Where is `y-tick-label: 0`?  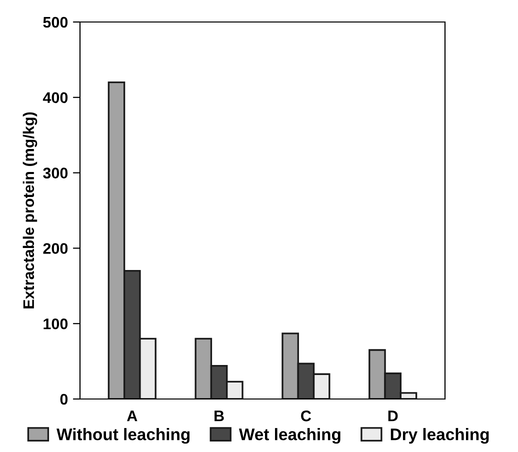 y-tick-label: 0 is located at coordinates (64, 399).